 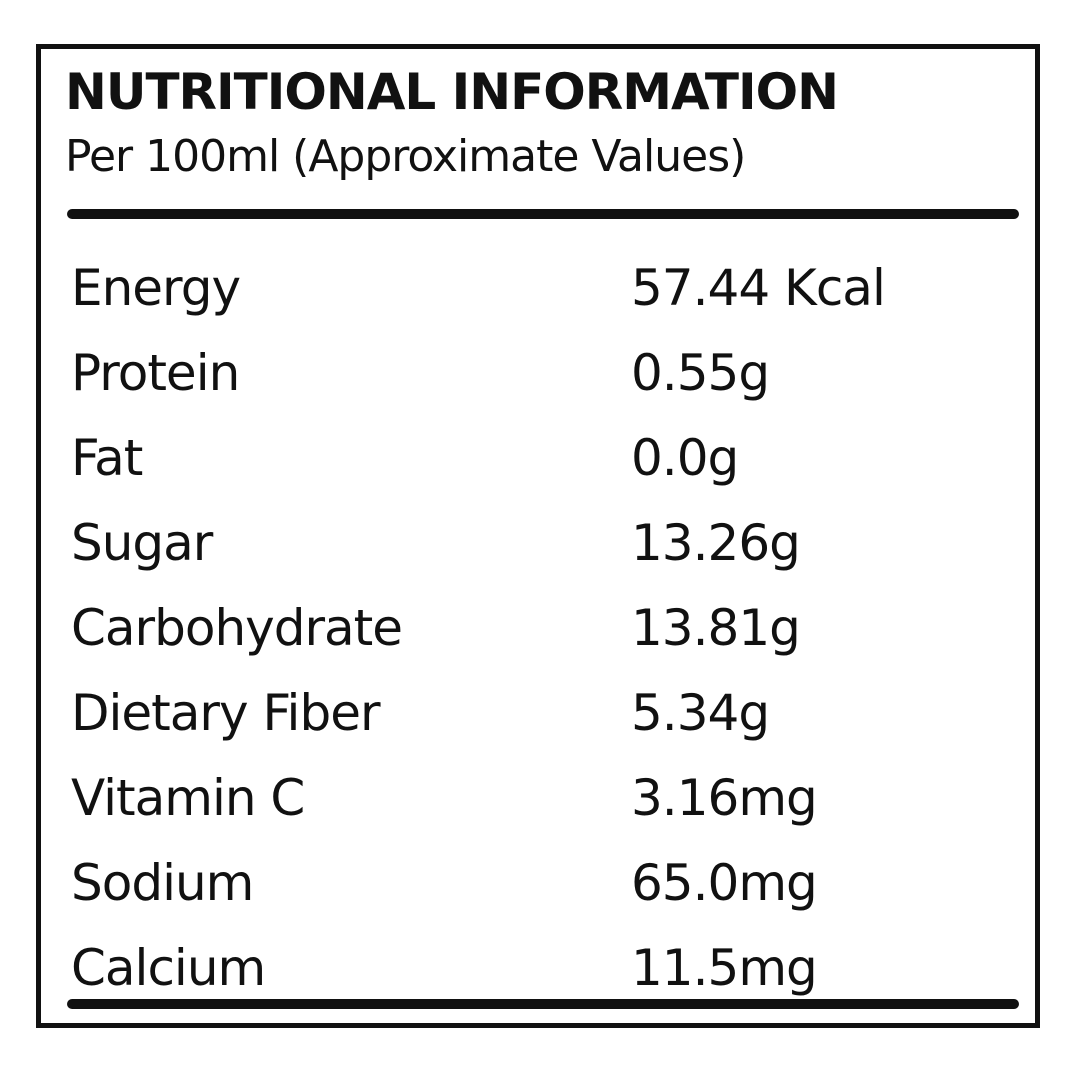 I want to click on nutrient-row: Dietary Fiber 5.34g, so click(x=478, y=712).